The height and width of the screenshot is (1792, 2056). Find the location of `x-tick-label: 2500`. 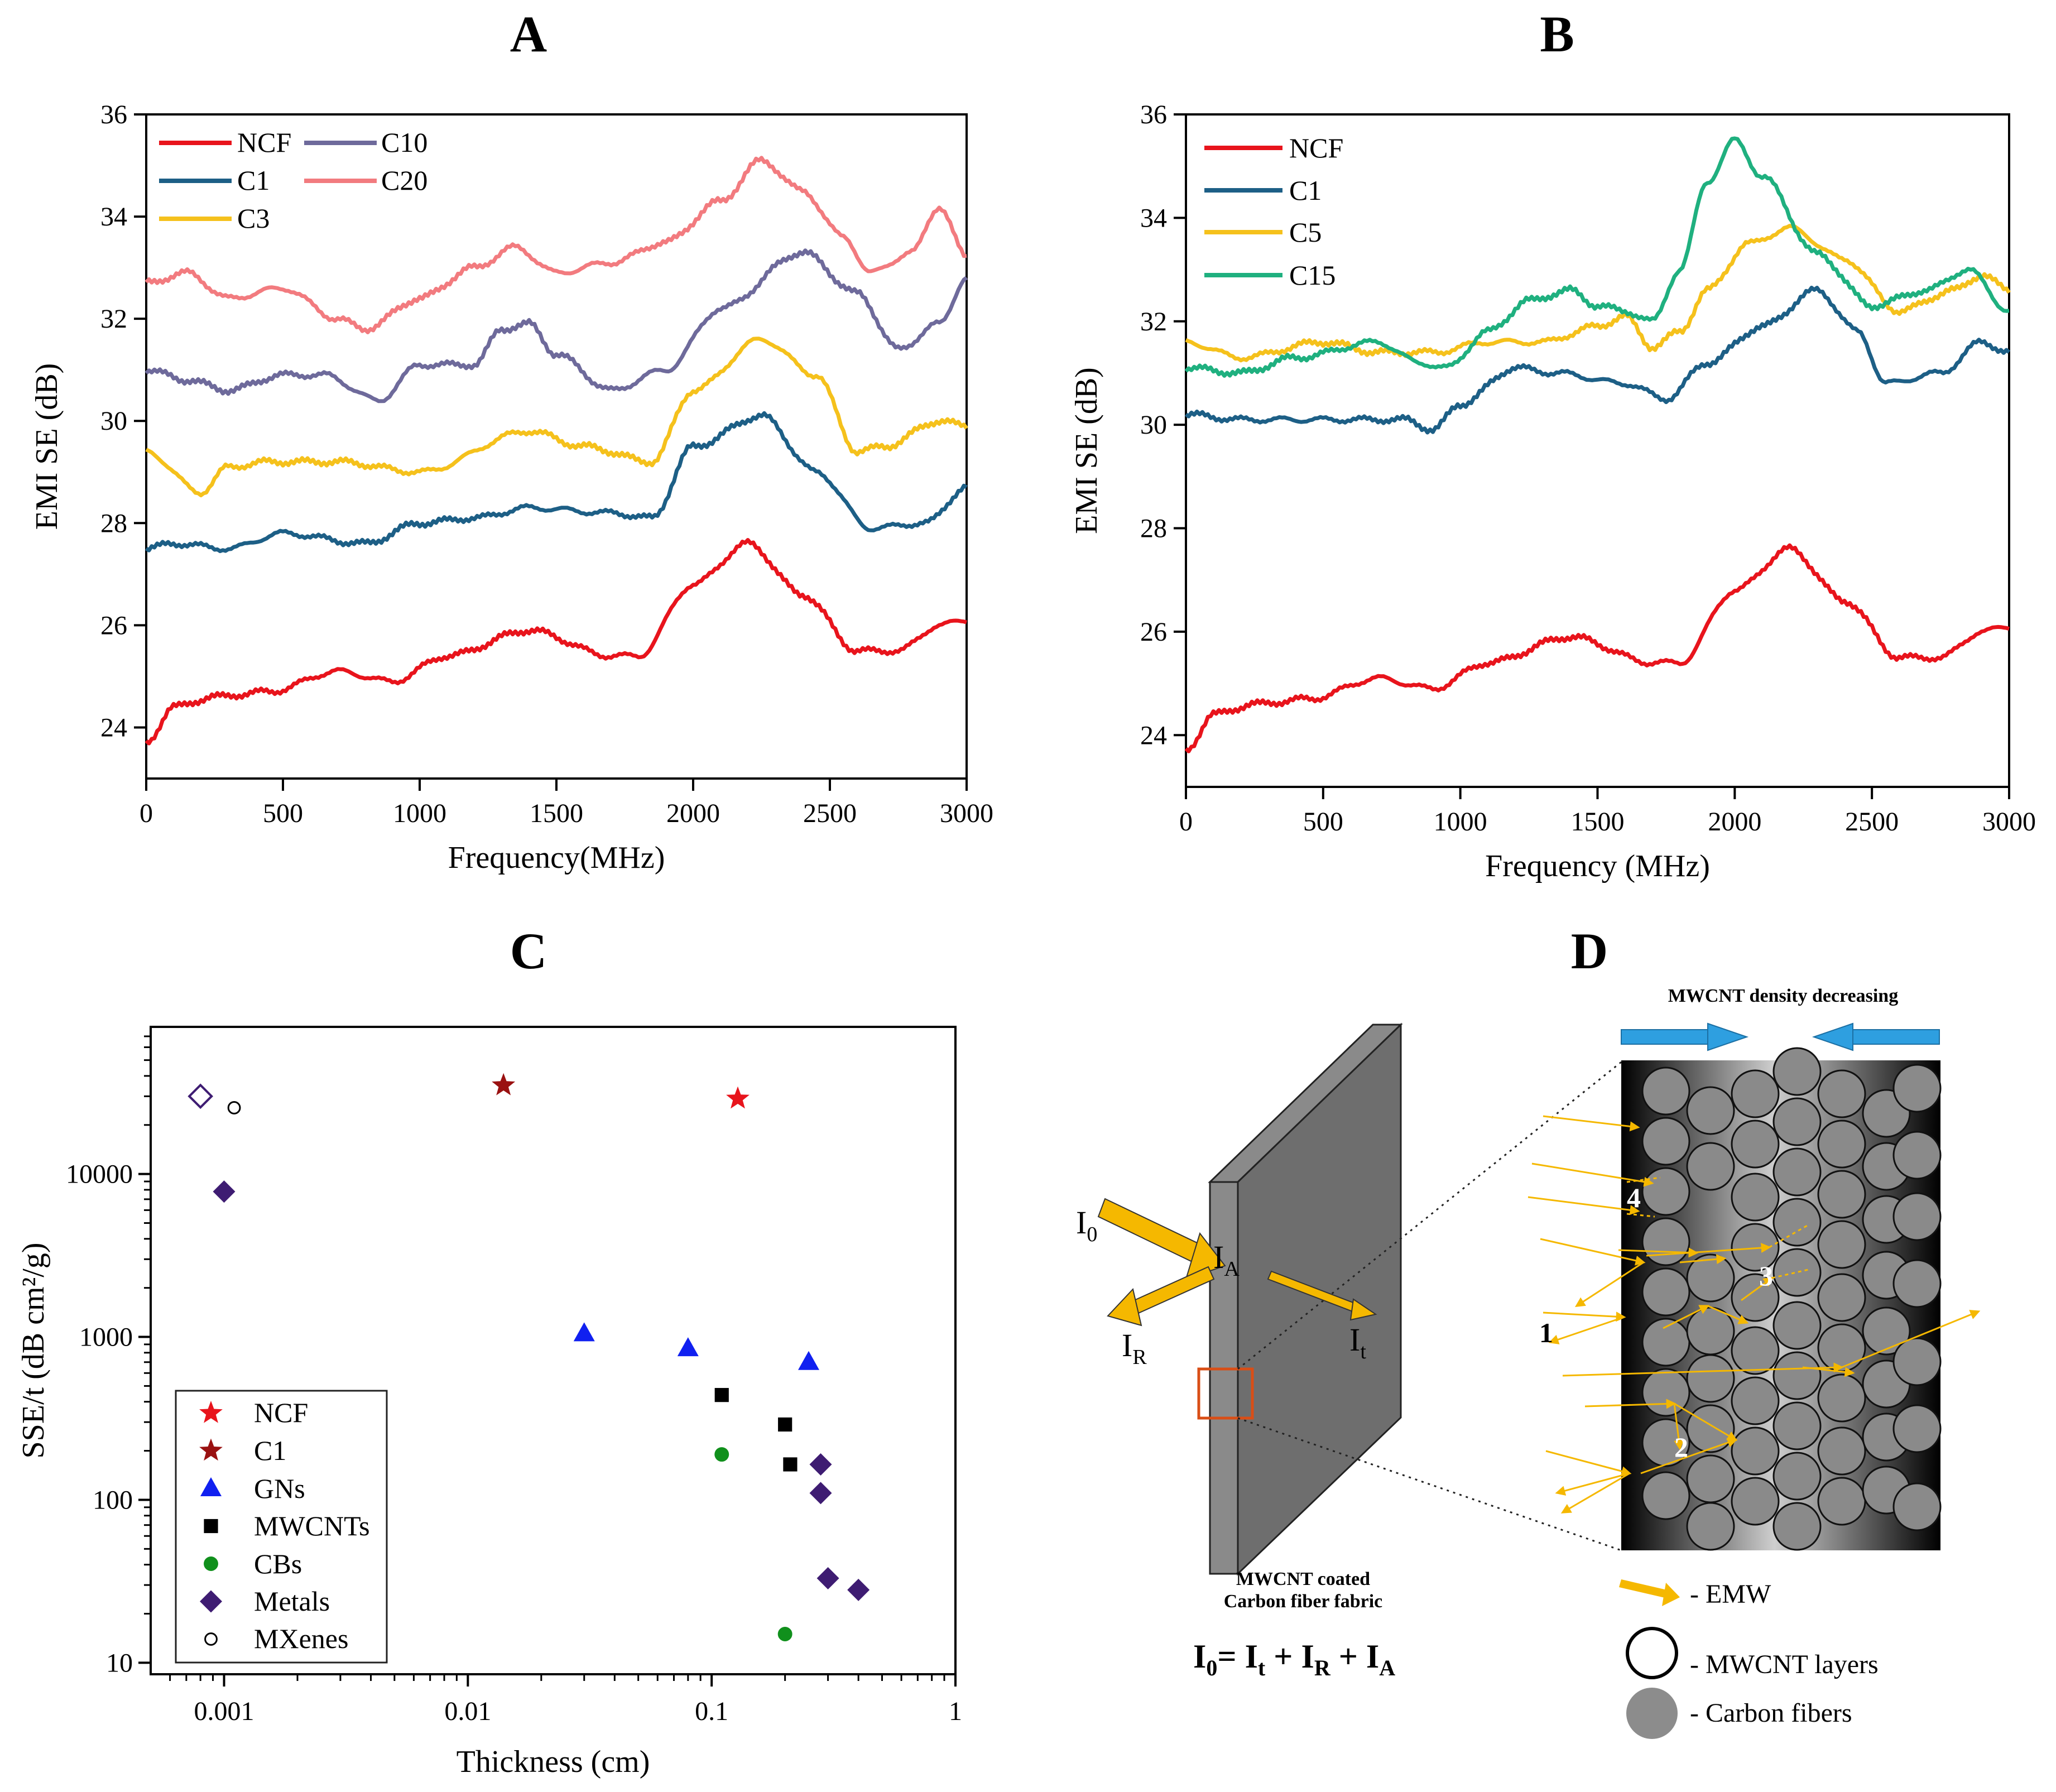

x-tick-label: 2500 is located at coordinates (830, 813).